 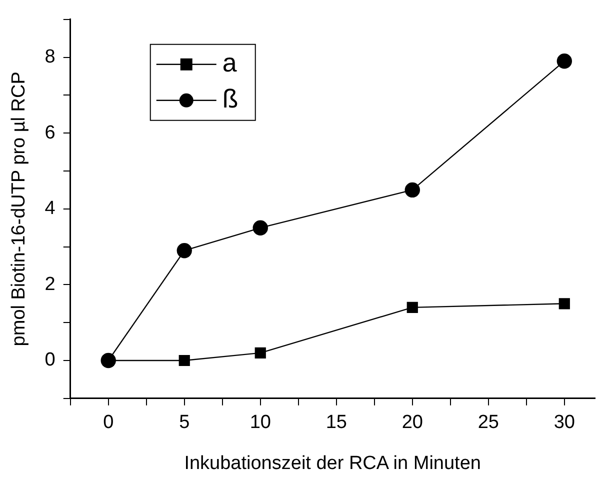 I want to click on y-axis-title: pmol Biotin-16-dUTP pro µl RCP, so click(x=19, y=209).